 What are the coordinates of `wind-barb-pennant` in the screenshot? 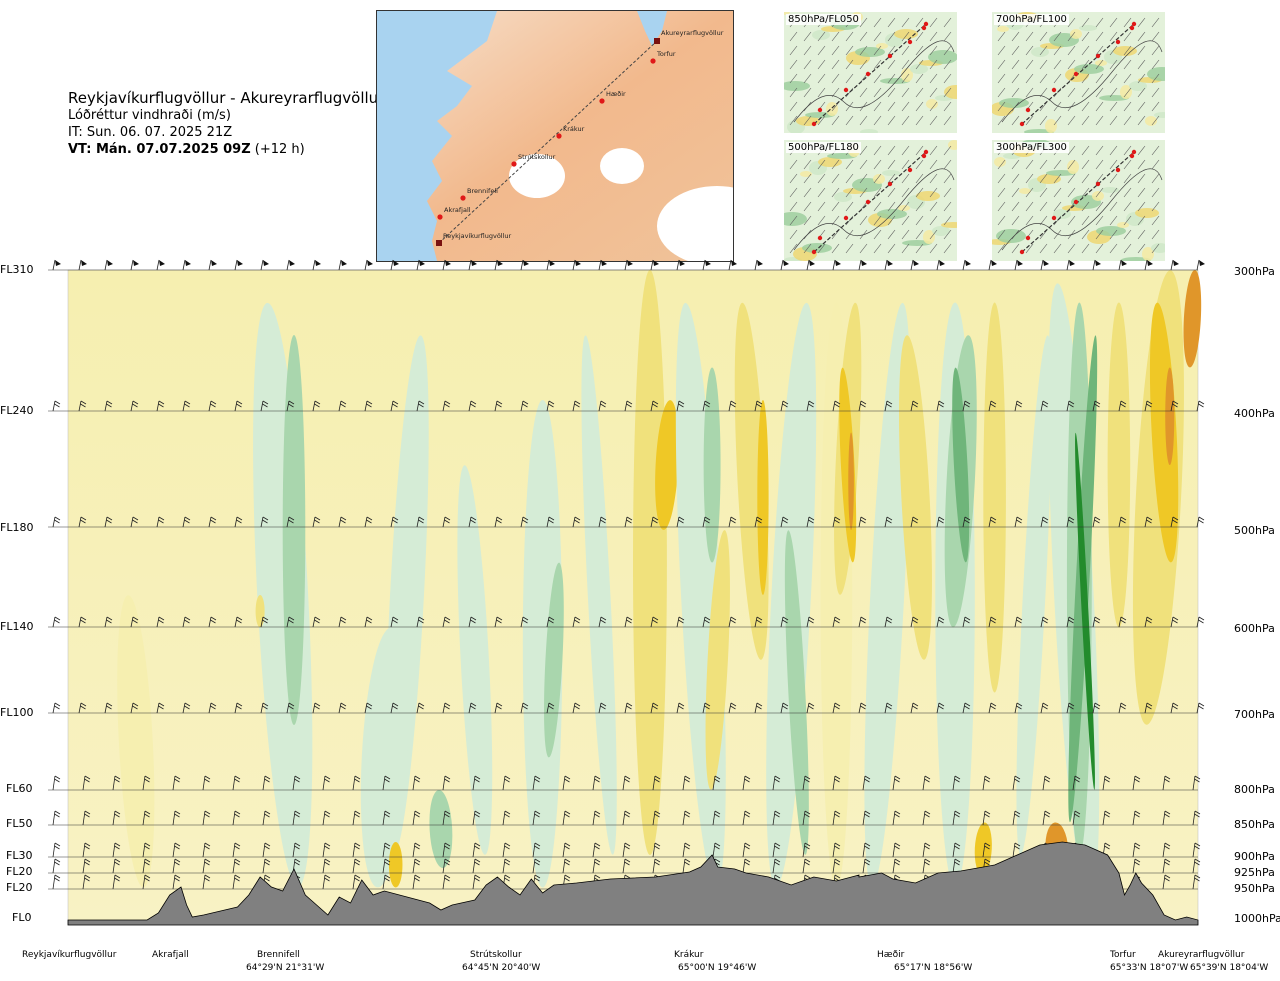 It's located at (526, 263).